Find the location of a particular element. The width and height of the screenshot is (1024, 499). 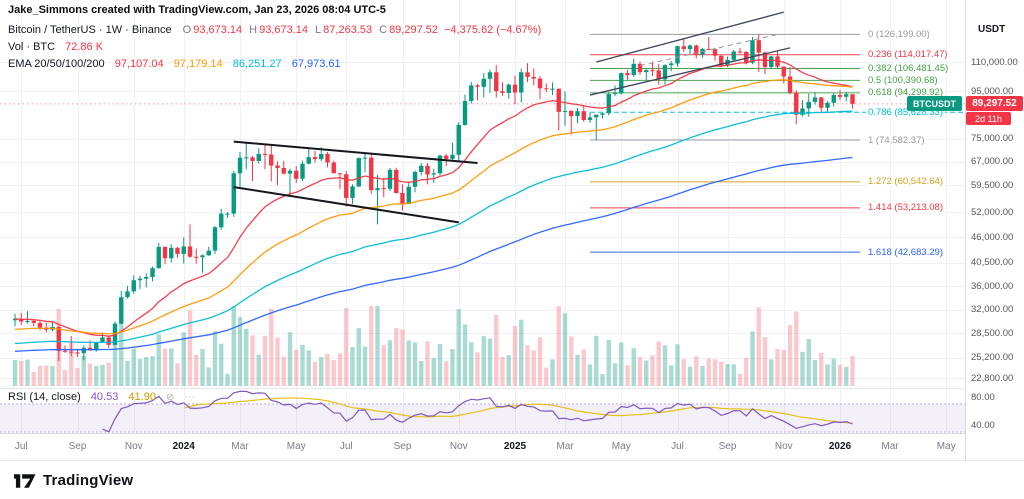

price-axis-label: 28,500.00 is located at coordinates (992, 333).